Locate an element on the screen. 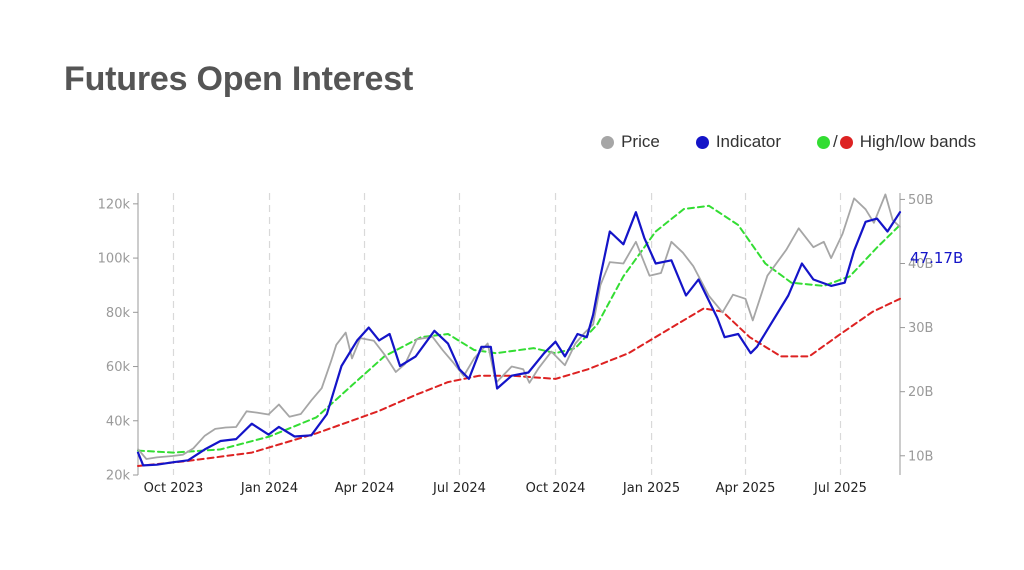 This screenshot has width=1024, height=570. y-left-tick-label: 40k is located at coordinates (118, 421).